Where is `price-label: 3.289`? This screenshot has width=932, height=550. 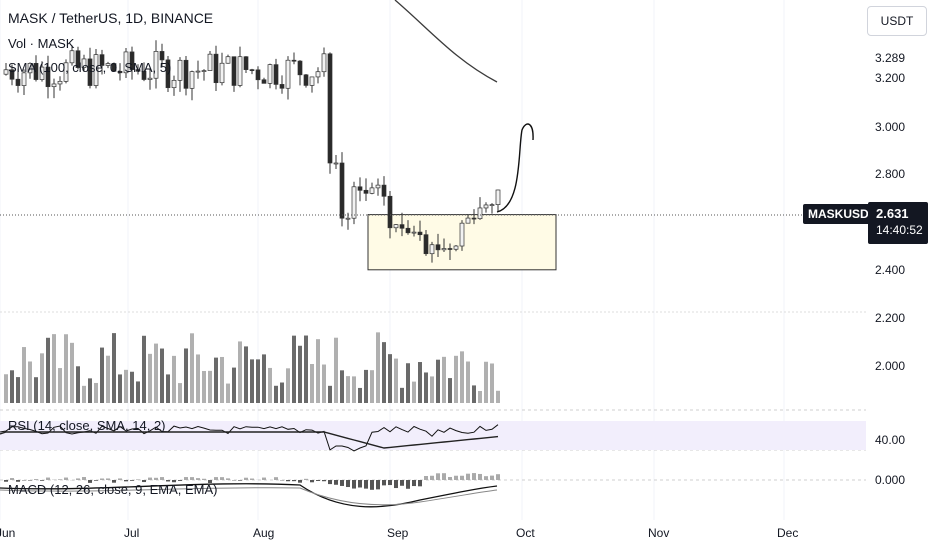
price-label: 3.289 is located at coordinates (890, 58).